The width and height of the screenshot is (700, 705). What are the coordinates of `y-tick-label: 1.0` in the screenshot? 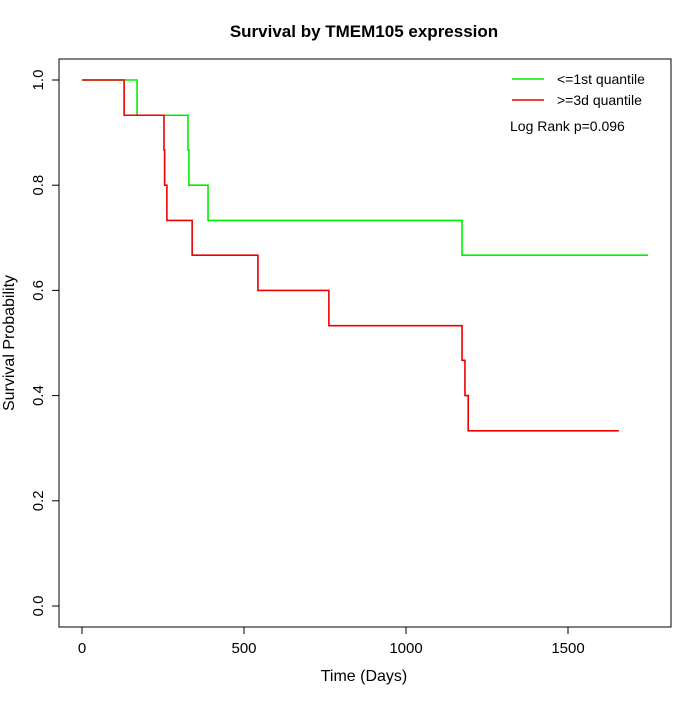 It's located at (38, 80).